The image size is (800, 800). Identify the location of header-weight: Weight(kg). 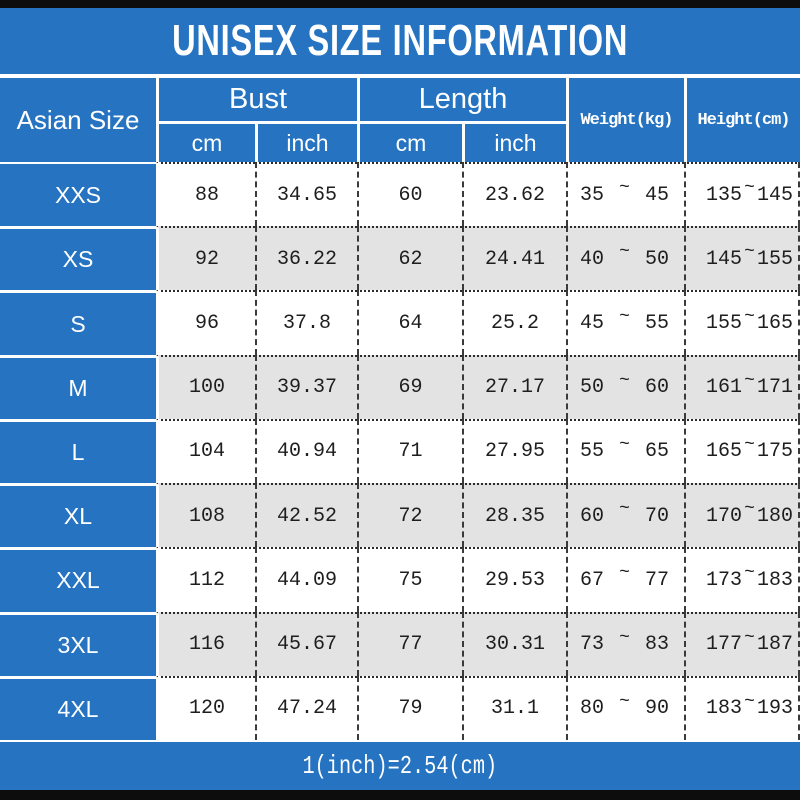
(626, 120).